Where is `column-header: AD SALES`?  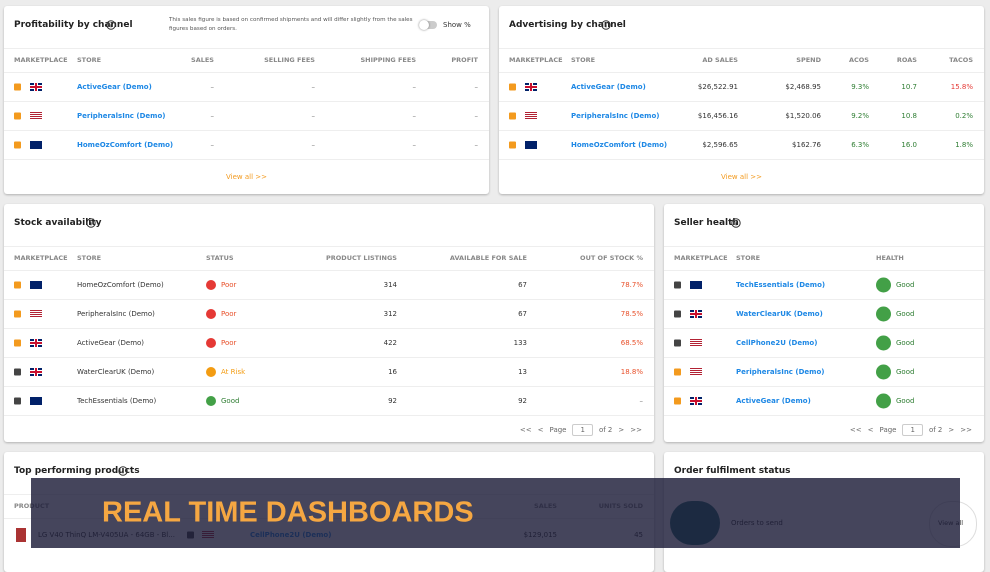
column-header: AD SALES is located at coordinates (720, 60).